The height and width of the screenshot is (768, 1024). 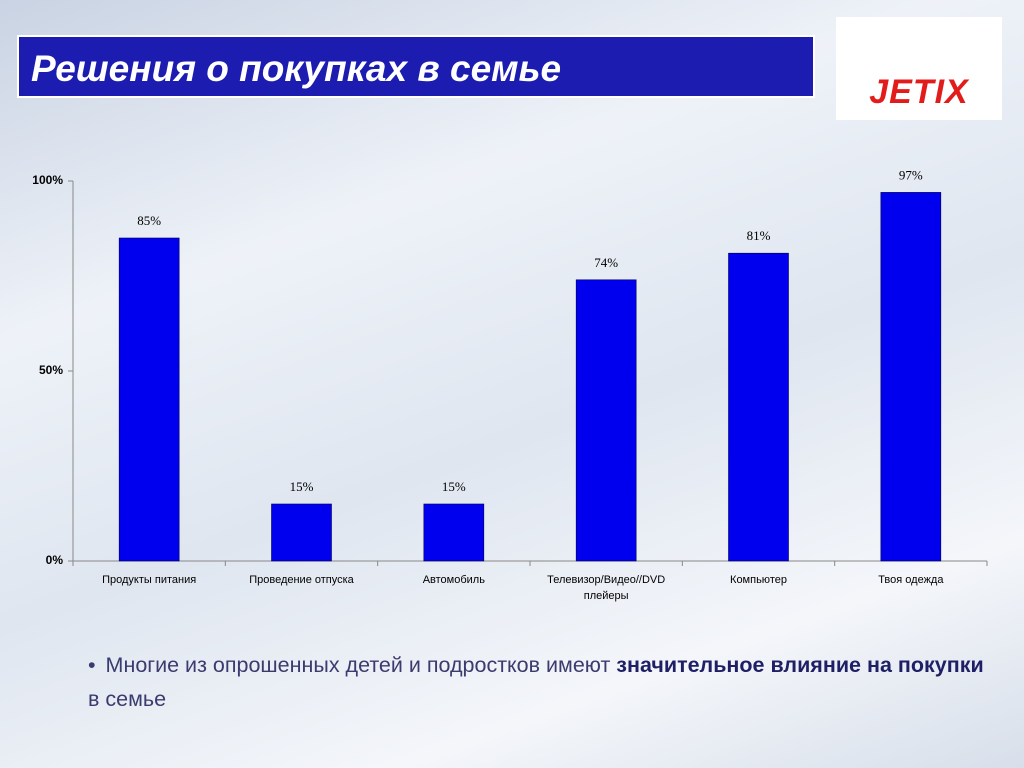 I want to click on value-label: 74%, so click(x=606, y=262).